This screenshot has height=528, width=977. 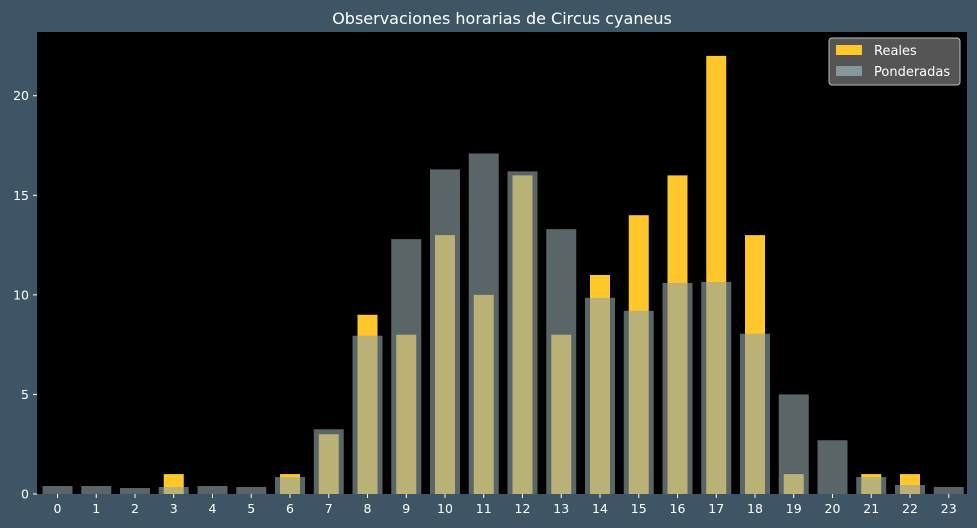 What do you see at coordinates (445, 508) in the screenshot?
I see `x-tick-label: 10` at bounding box center [445, 508].